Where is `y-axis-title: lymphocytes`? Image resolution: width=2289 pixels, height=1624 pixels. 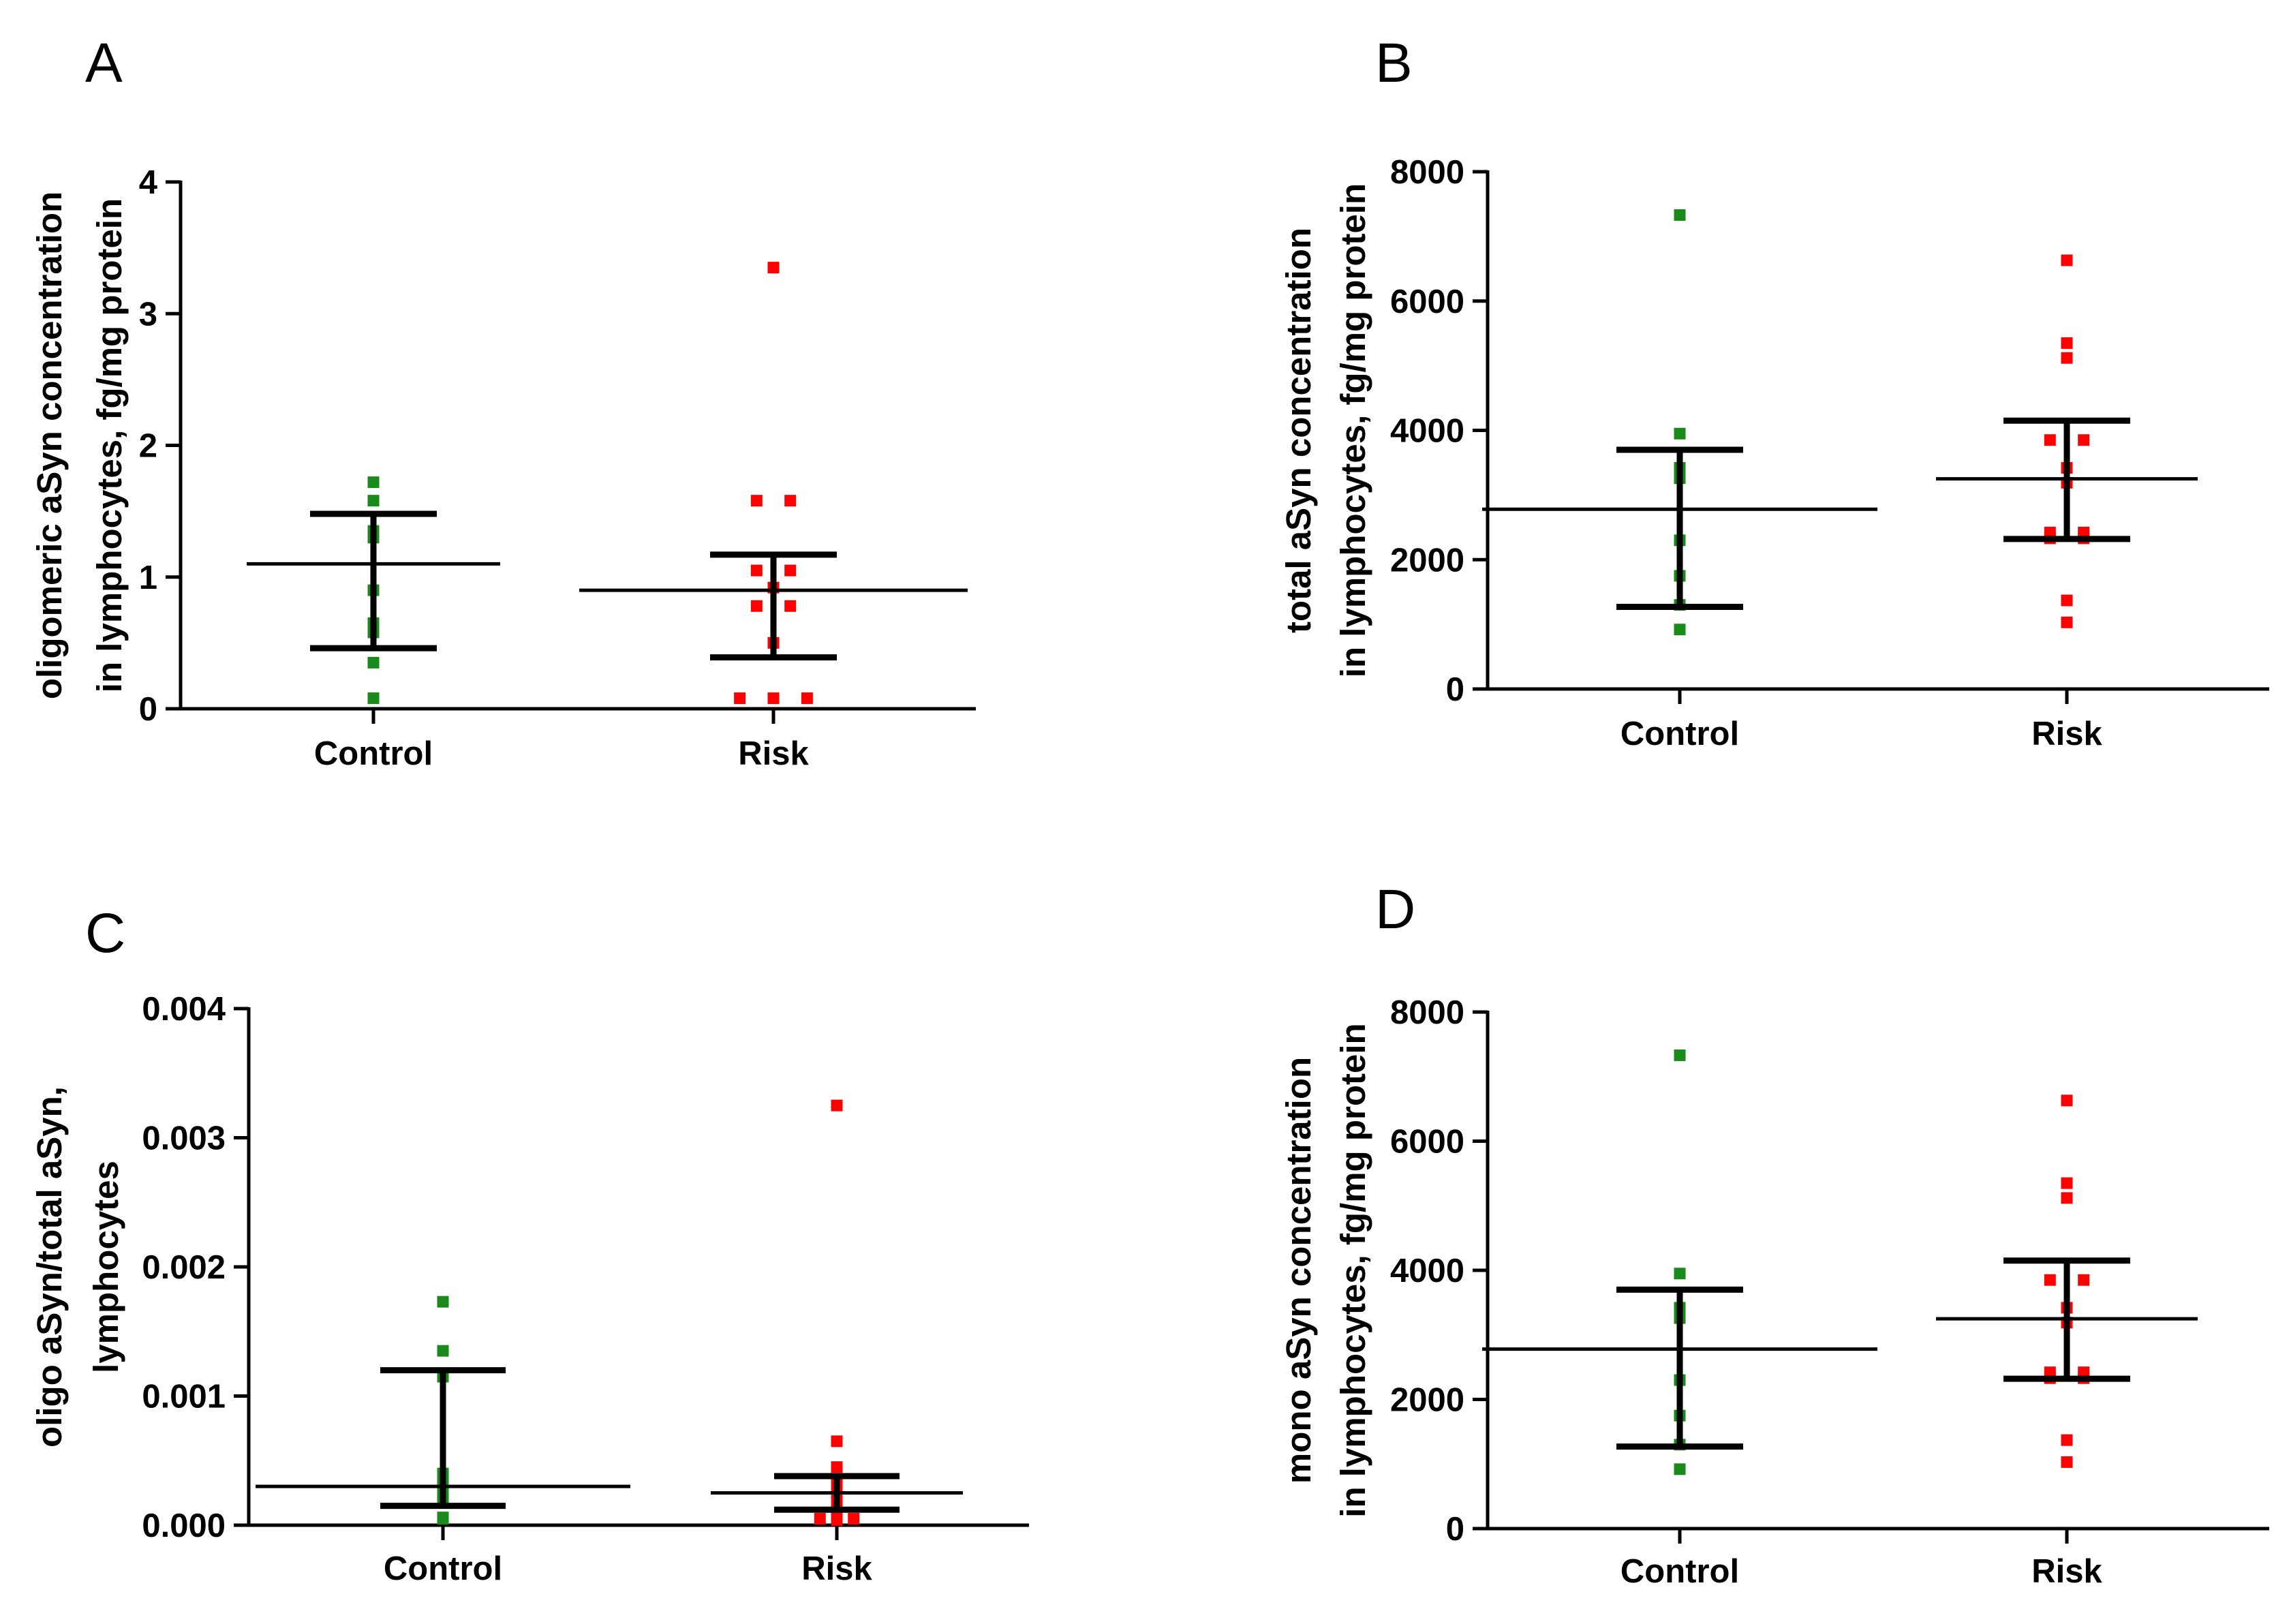
y-axis-title: lymphocytes is located at coordinates (106, 1267).